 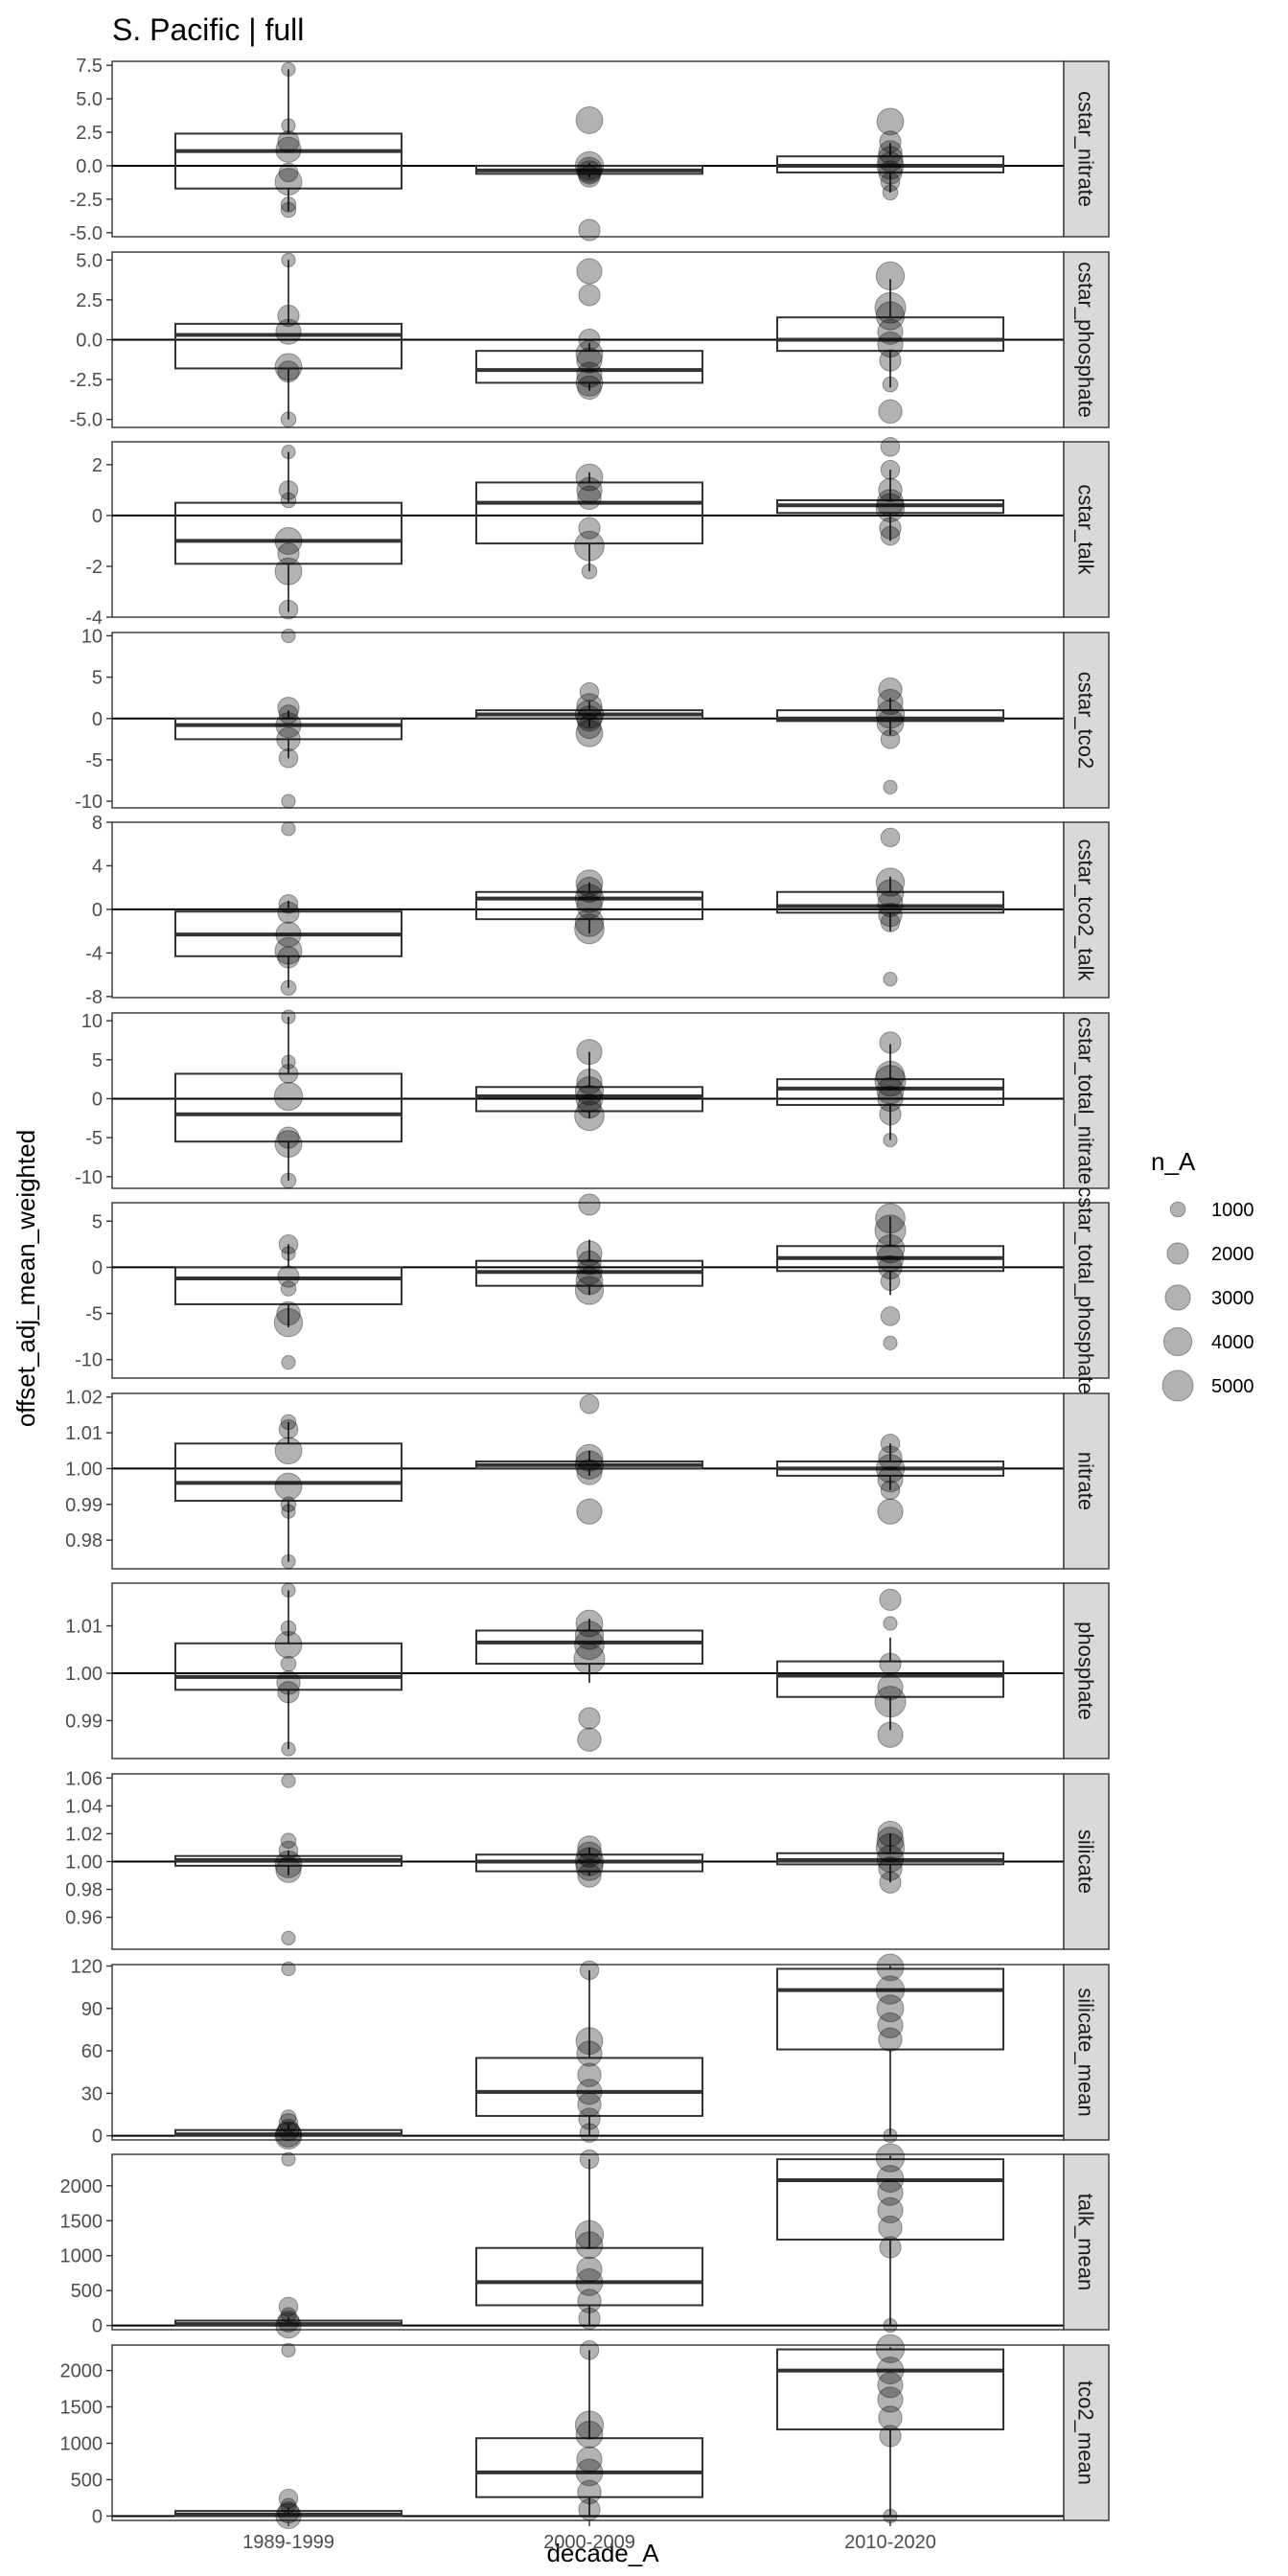 What do you see at coordinates (1232, 1254) in the screenshot?
I see `legend-label: 2000` at bounding box center [1232, 1254].